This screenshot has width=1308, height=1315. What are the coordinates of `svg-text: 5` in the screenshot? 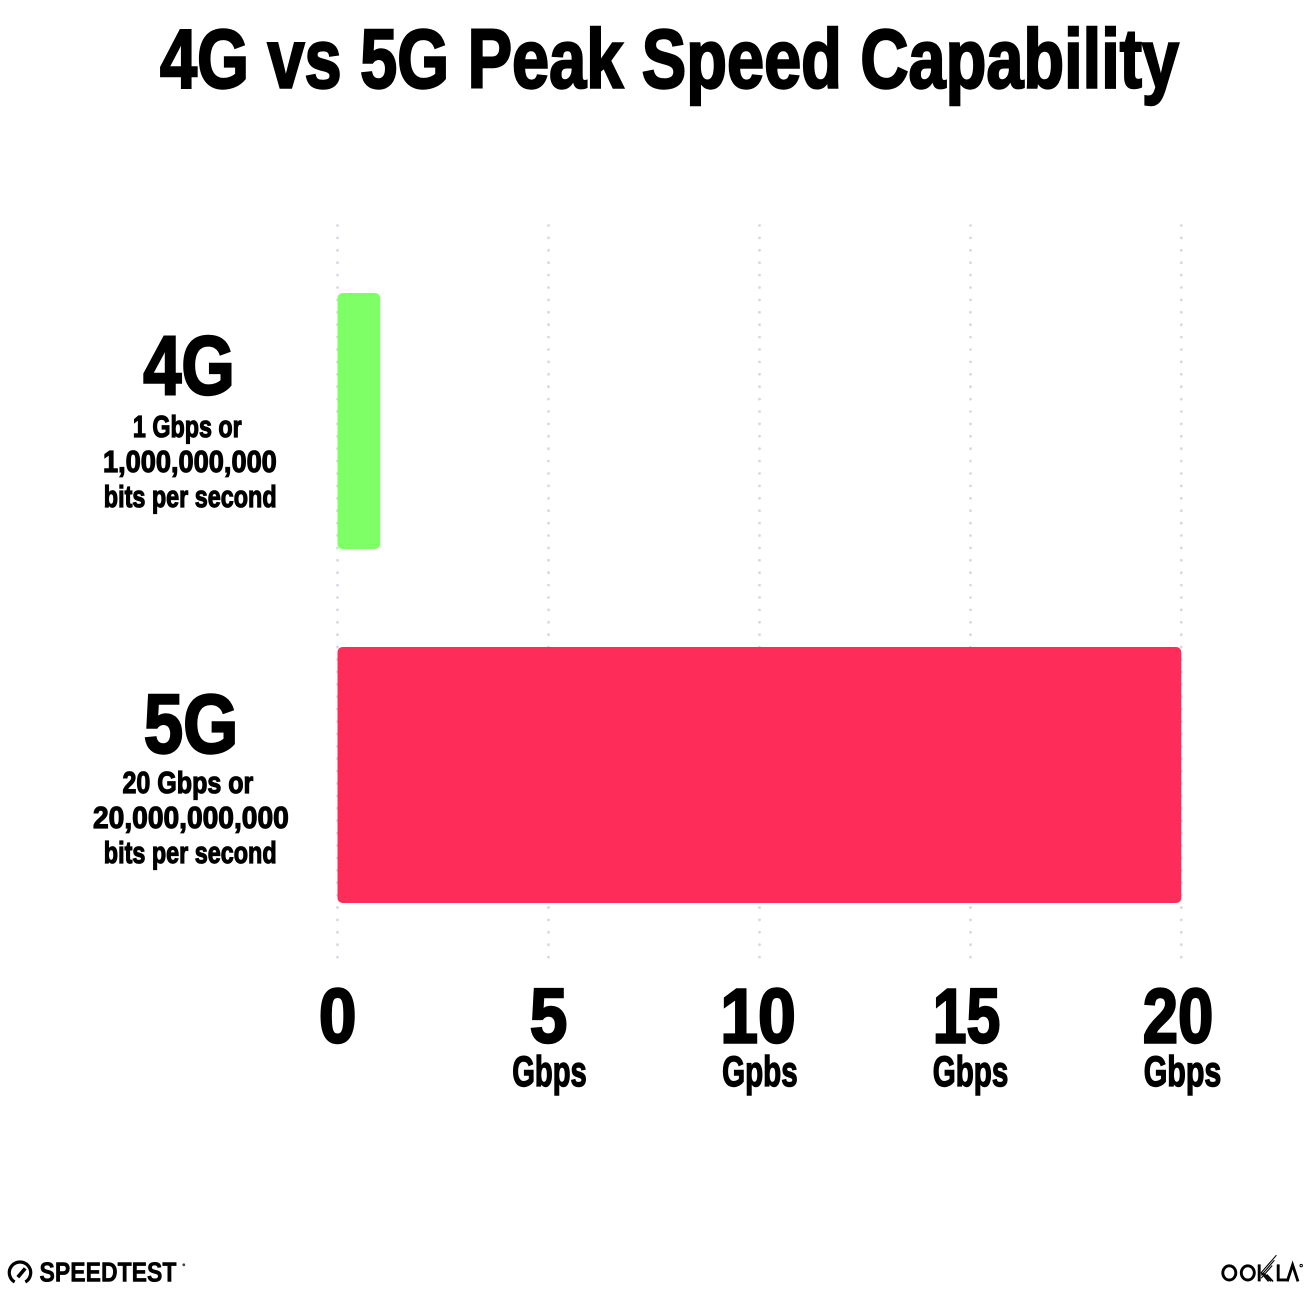 It's located at (549, 1017).